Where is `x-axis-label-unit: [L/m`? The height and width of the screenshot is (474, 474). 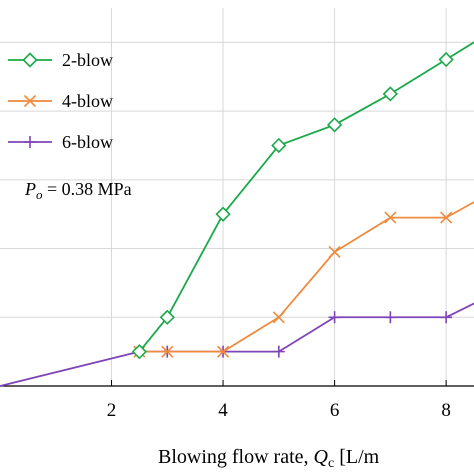
x-axis-label-unit: [L/m is located at coordinates (356, 457).